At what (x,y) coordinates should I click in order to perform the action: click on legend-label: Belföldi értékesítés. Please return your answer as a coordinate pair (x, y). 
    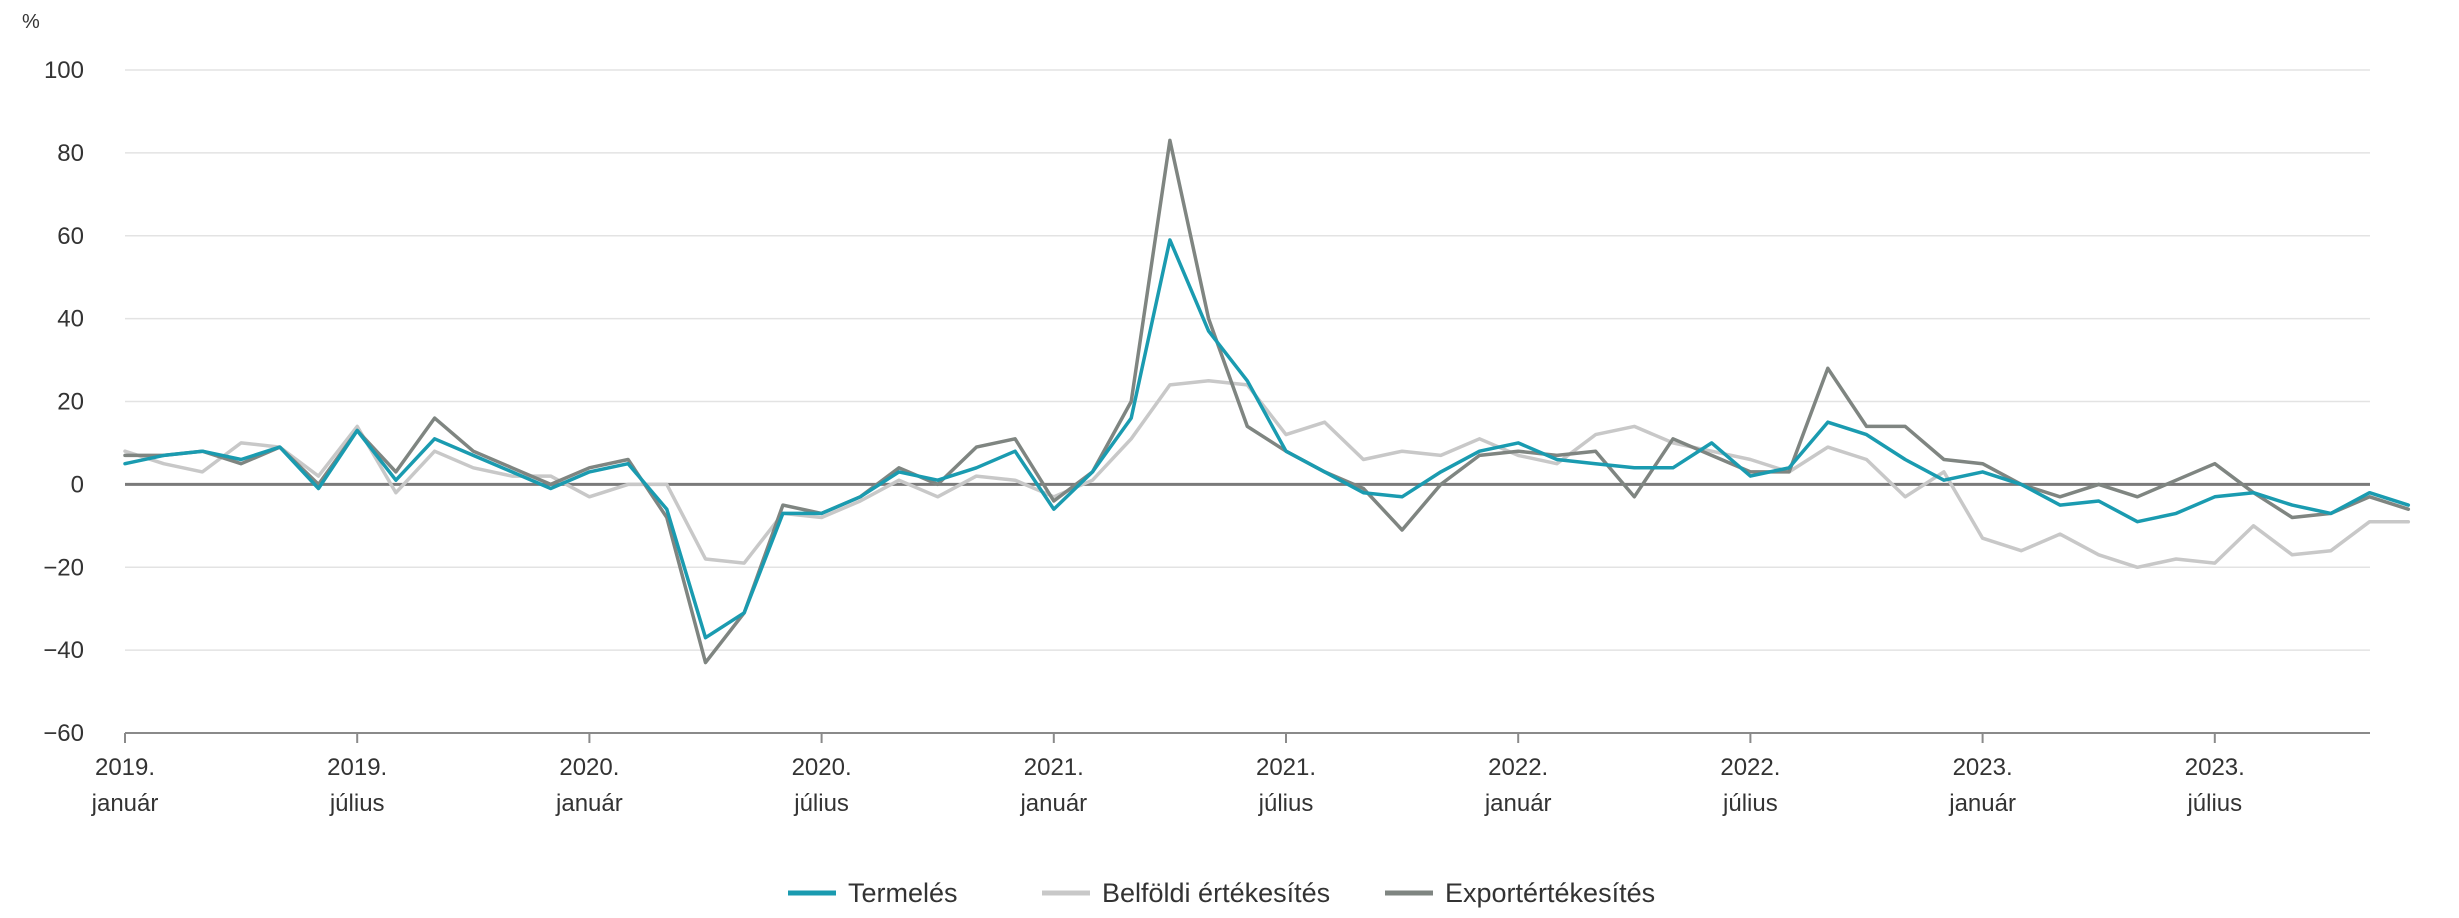
    Looking at the image, I should click on (1216, 893).